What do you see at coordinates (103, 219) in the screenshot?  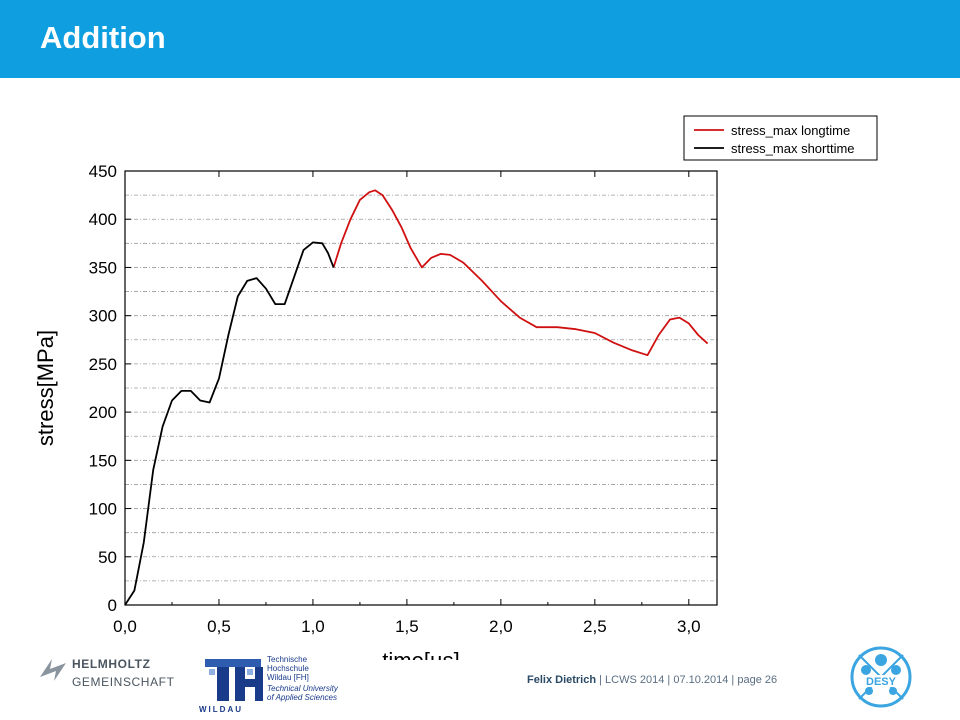 I see `y-tick-label: 400` at bounding box center [103, 219].